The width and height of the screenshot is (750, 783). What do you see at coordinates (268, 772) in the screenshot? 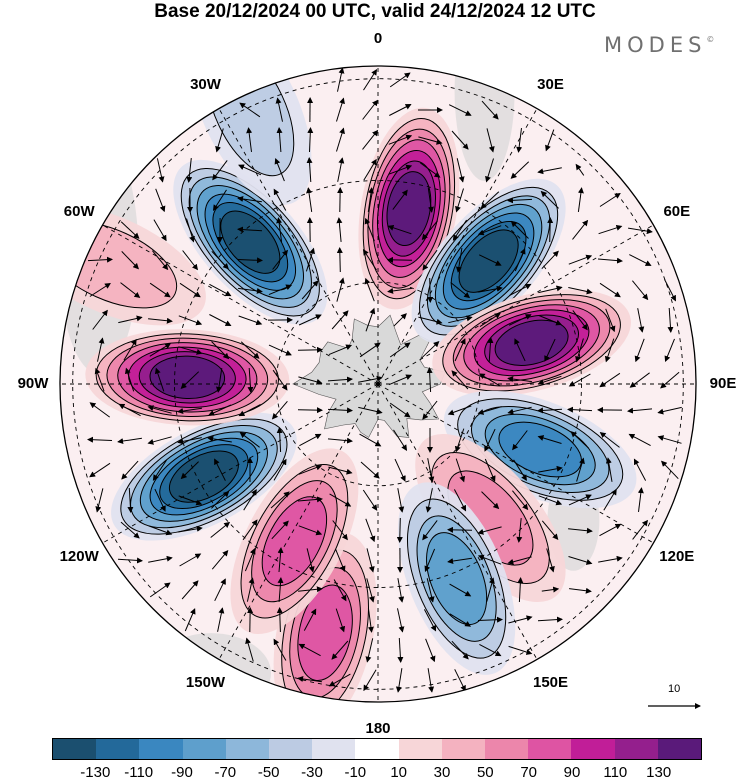
I see `colorbar-tick-label: -50` at bounding box center [268, 772].